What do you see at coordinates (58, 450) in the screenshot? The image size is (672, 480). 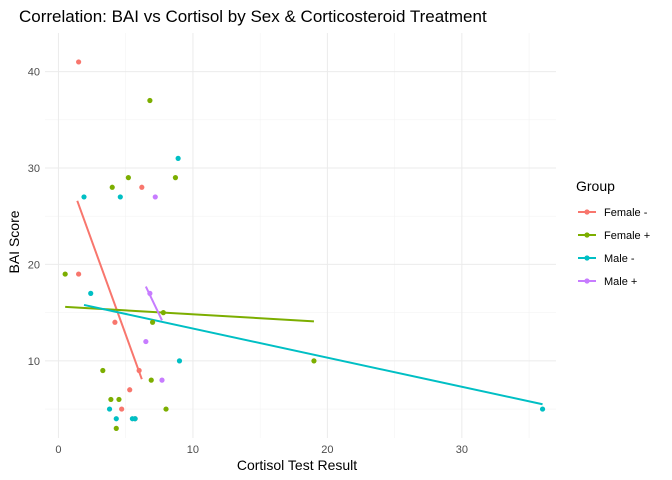 I see `x-tick-label: 0` at bounding box center [58, 450].